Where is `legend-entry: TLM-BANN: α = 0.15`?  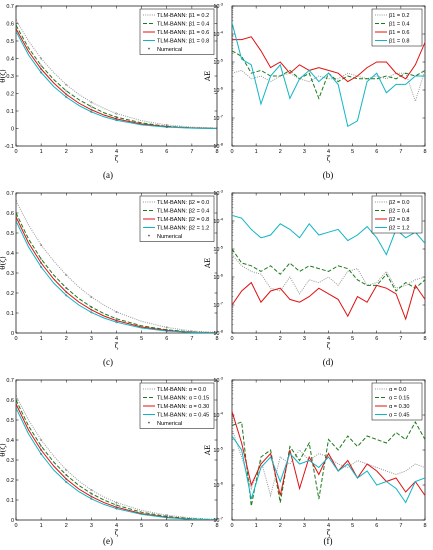
legend-entry: TLM-BANN: α = 0.15 is located at coordinates (183, 399).